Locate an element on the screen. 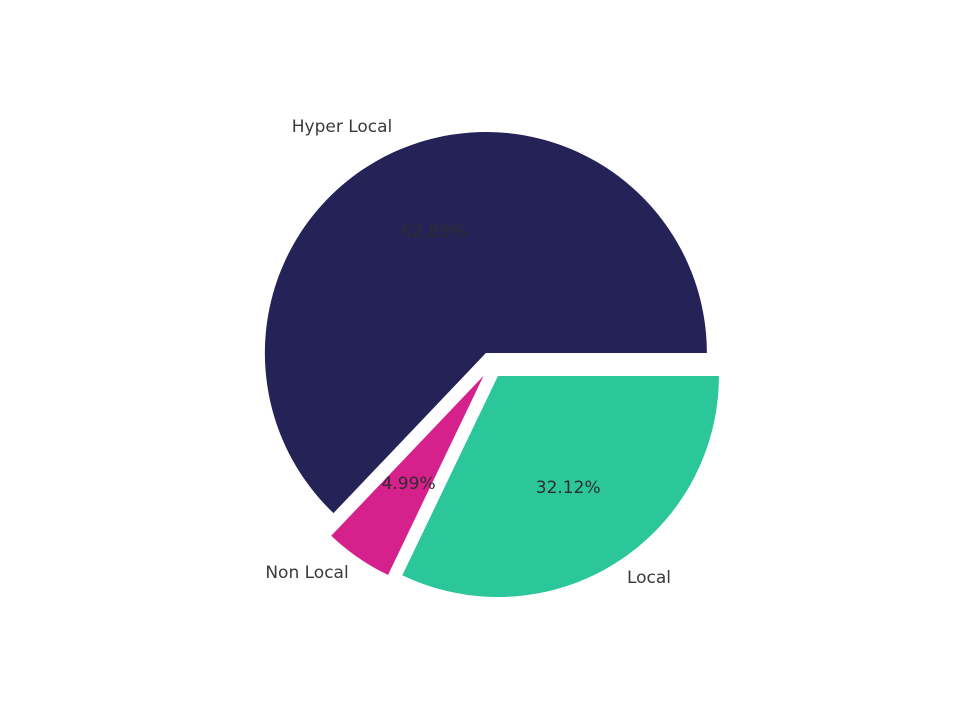 The width and height of the screenshot is (960, 720). slice-label-non-local: Non Local is located at coordinates (307, 572).